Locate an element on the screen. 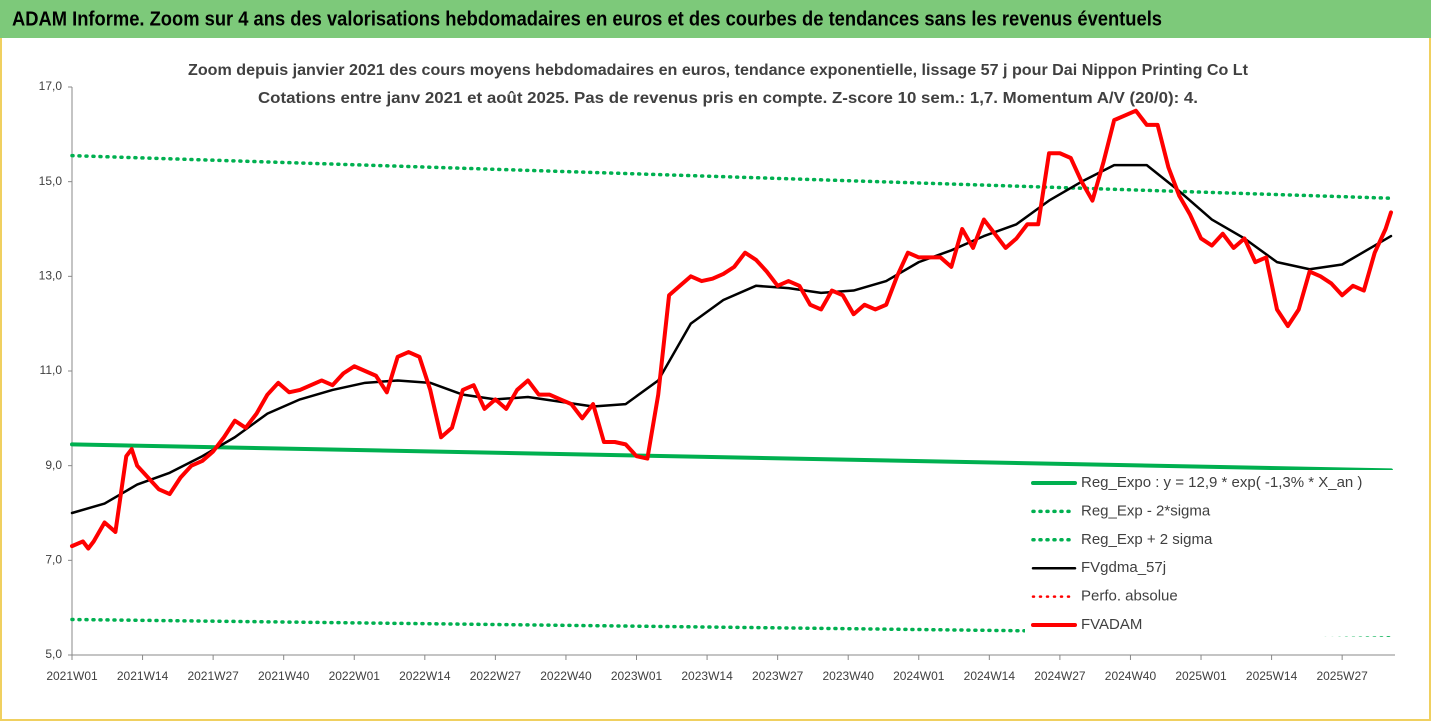  x-tick-label: 2021W40 is located at coordinates (284, 676).